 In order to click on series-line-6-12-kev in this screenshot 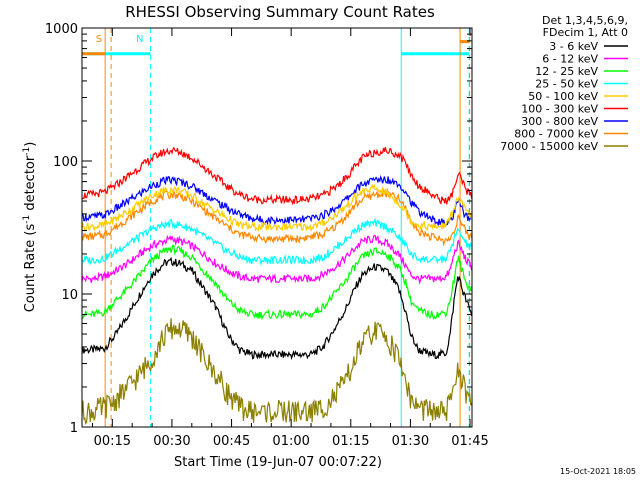, I will do `click(277, 259)`.